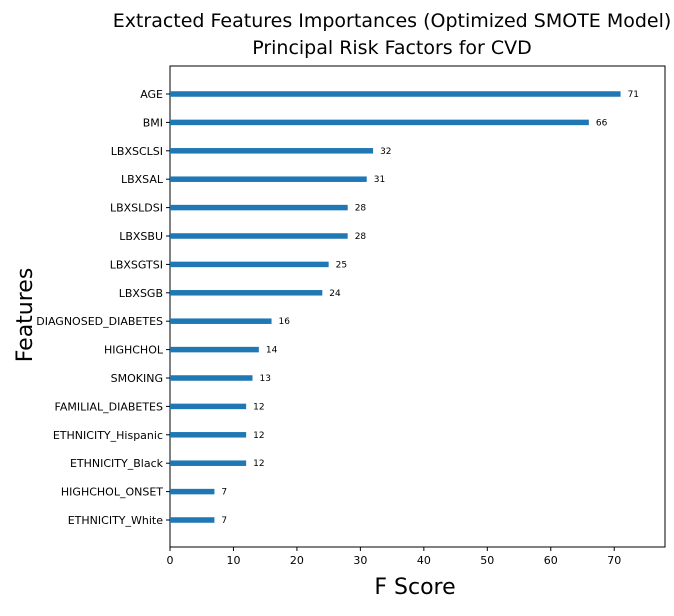  I want to click on y-axis-label: Features, so click(25, 315).